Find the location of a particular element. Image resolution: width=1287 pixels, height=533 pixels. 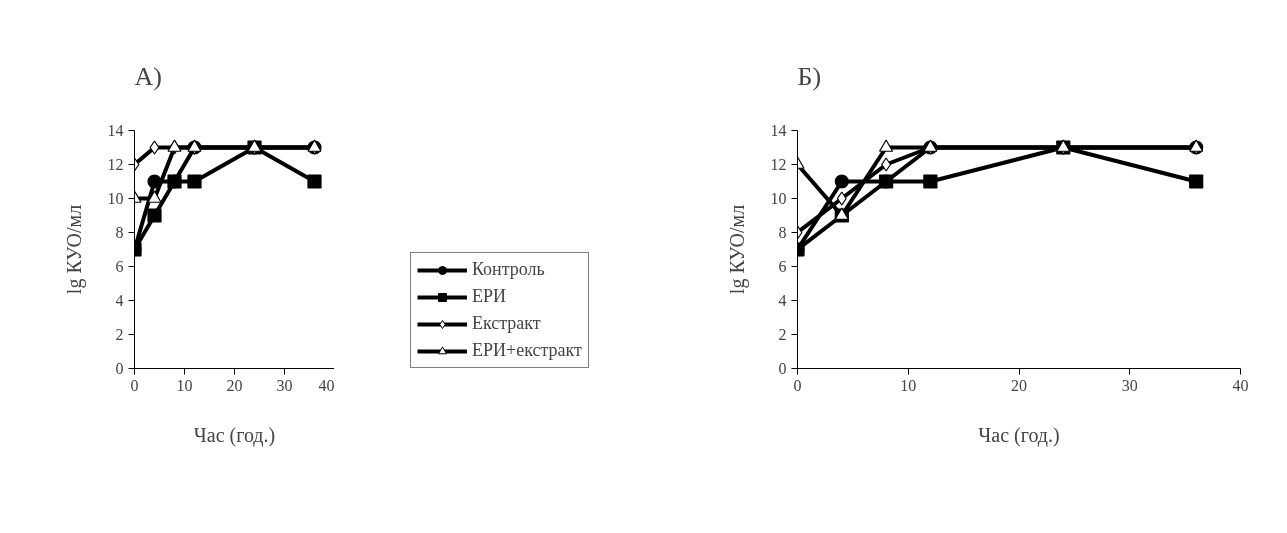

legend-label: ЕРИ+екстракт is located at coordinates (527, 350).